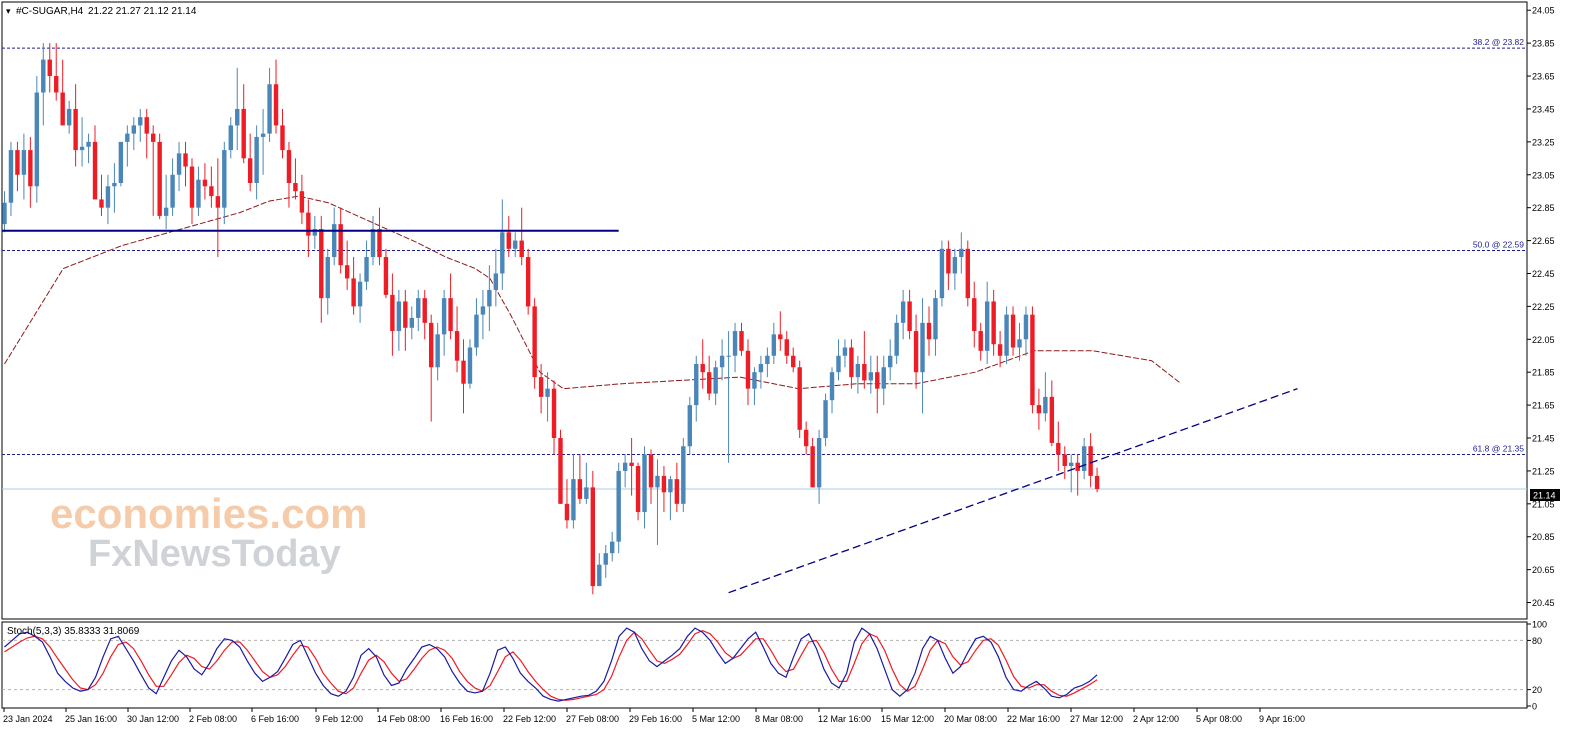  I want to click on price-tick-label: 23.05, so click(1543, 175).